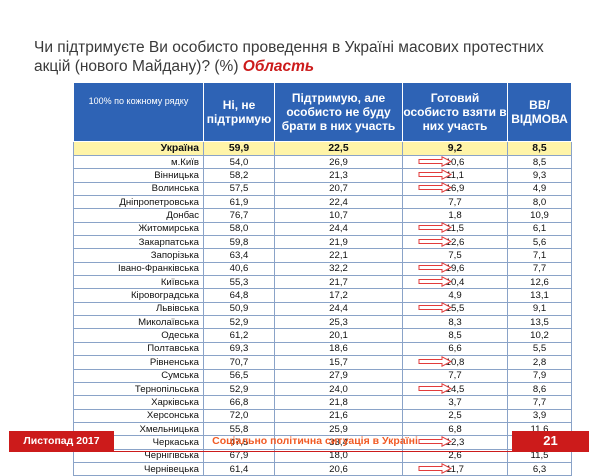 The height and width of the screenshot is (476, 600). I want to click on cell-value: 6,6, so click(455, 349).